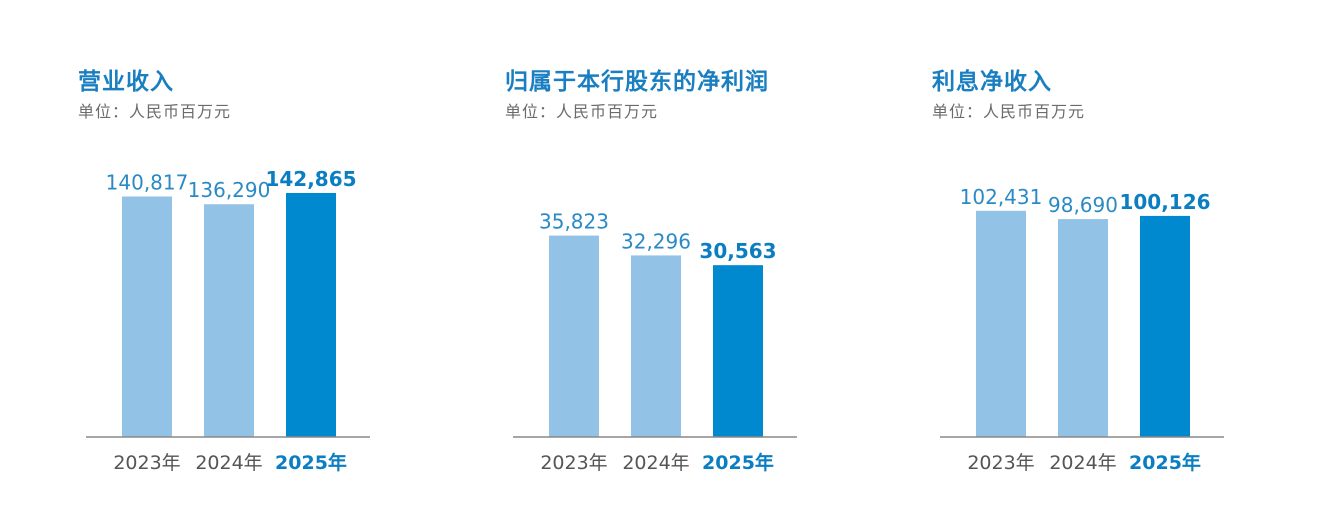 This screenshot has width=1334, height=514. I want to click on bar-chart-revenue: 140,817 2023年 136,290 2024年 142,865 2025年, so click(228, 320).